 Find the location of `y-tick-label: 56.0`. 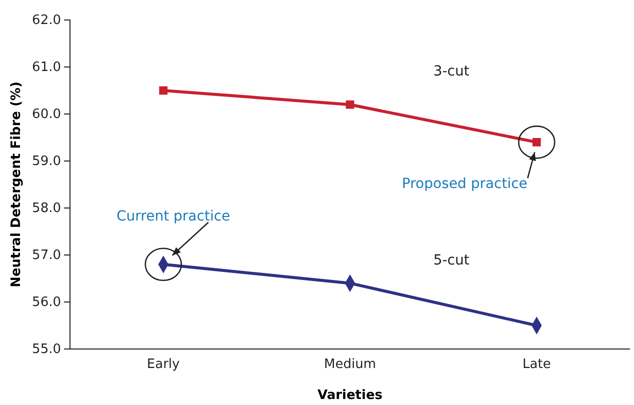

y-tick-label: 56.0 is located at coordinates (46, 302).